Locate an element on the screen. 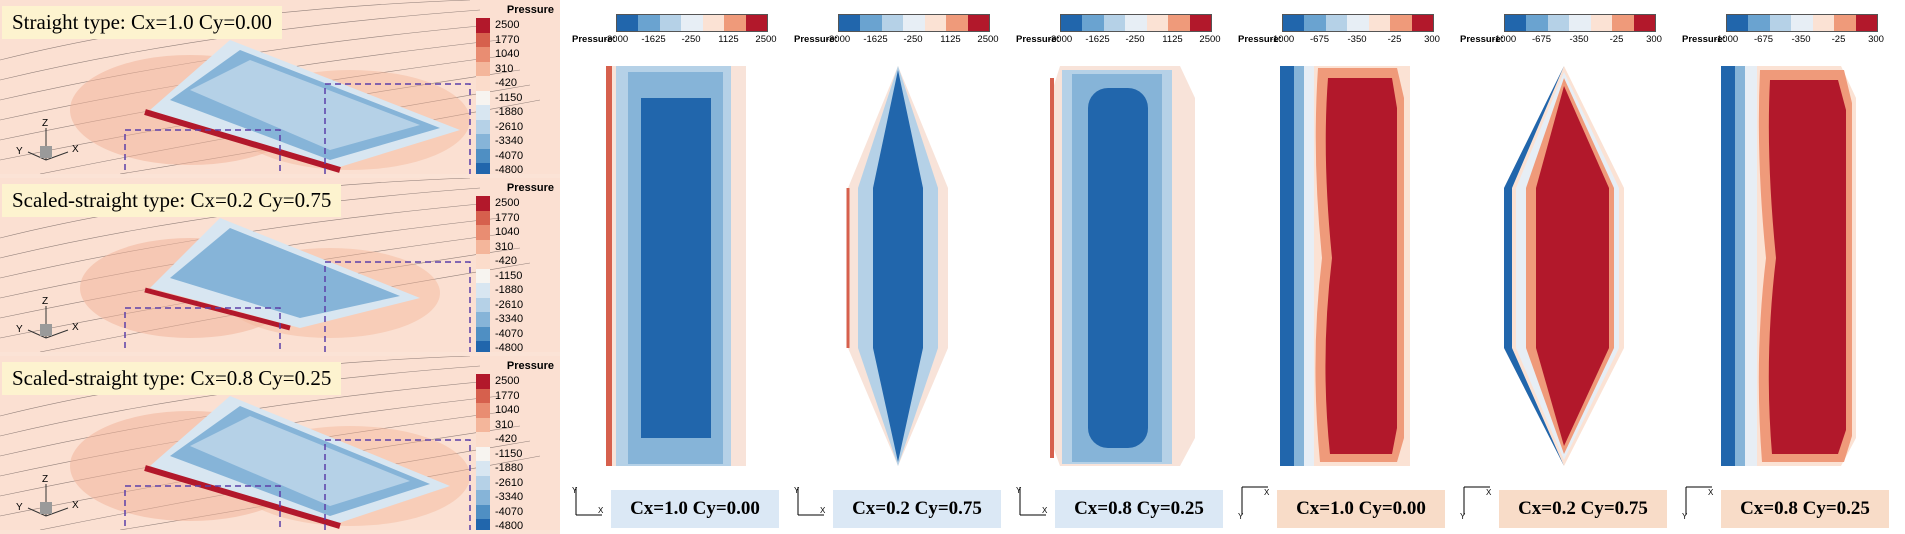 The height and width of the screenshot is (534, 1905). legend-row: -1880 is located at coordinates (515, 468).